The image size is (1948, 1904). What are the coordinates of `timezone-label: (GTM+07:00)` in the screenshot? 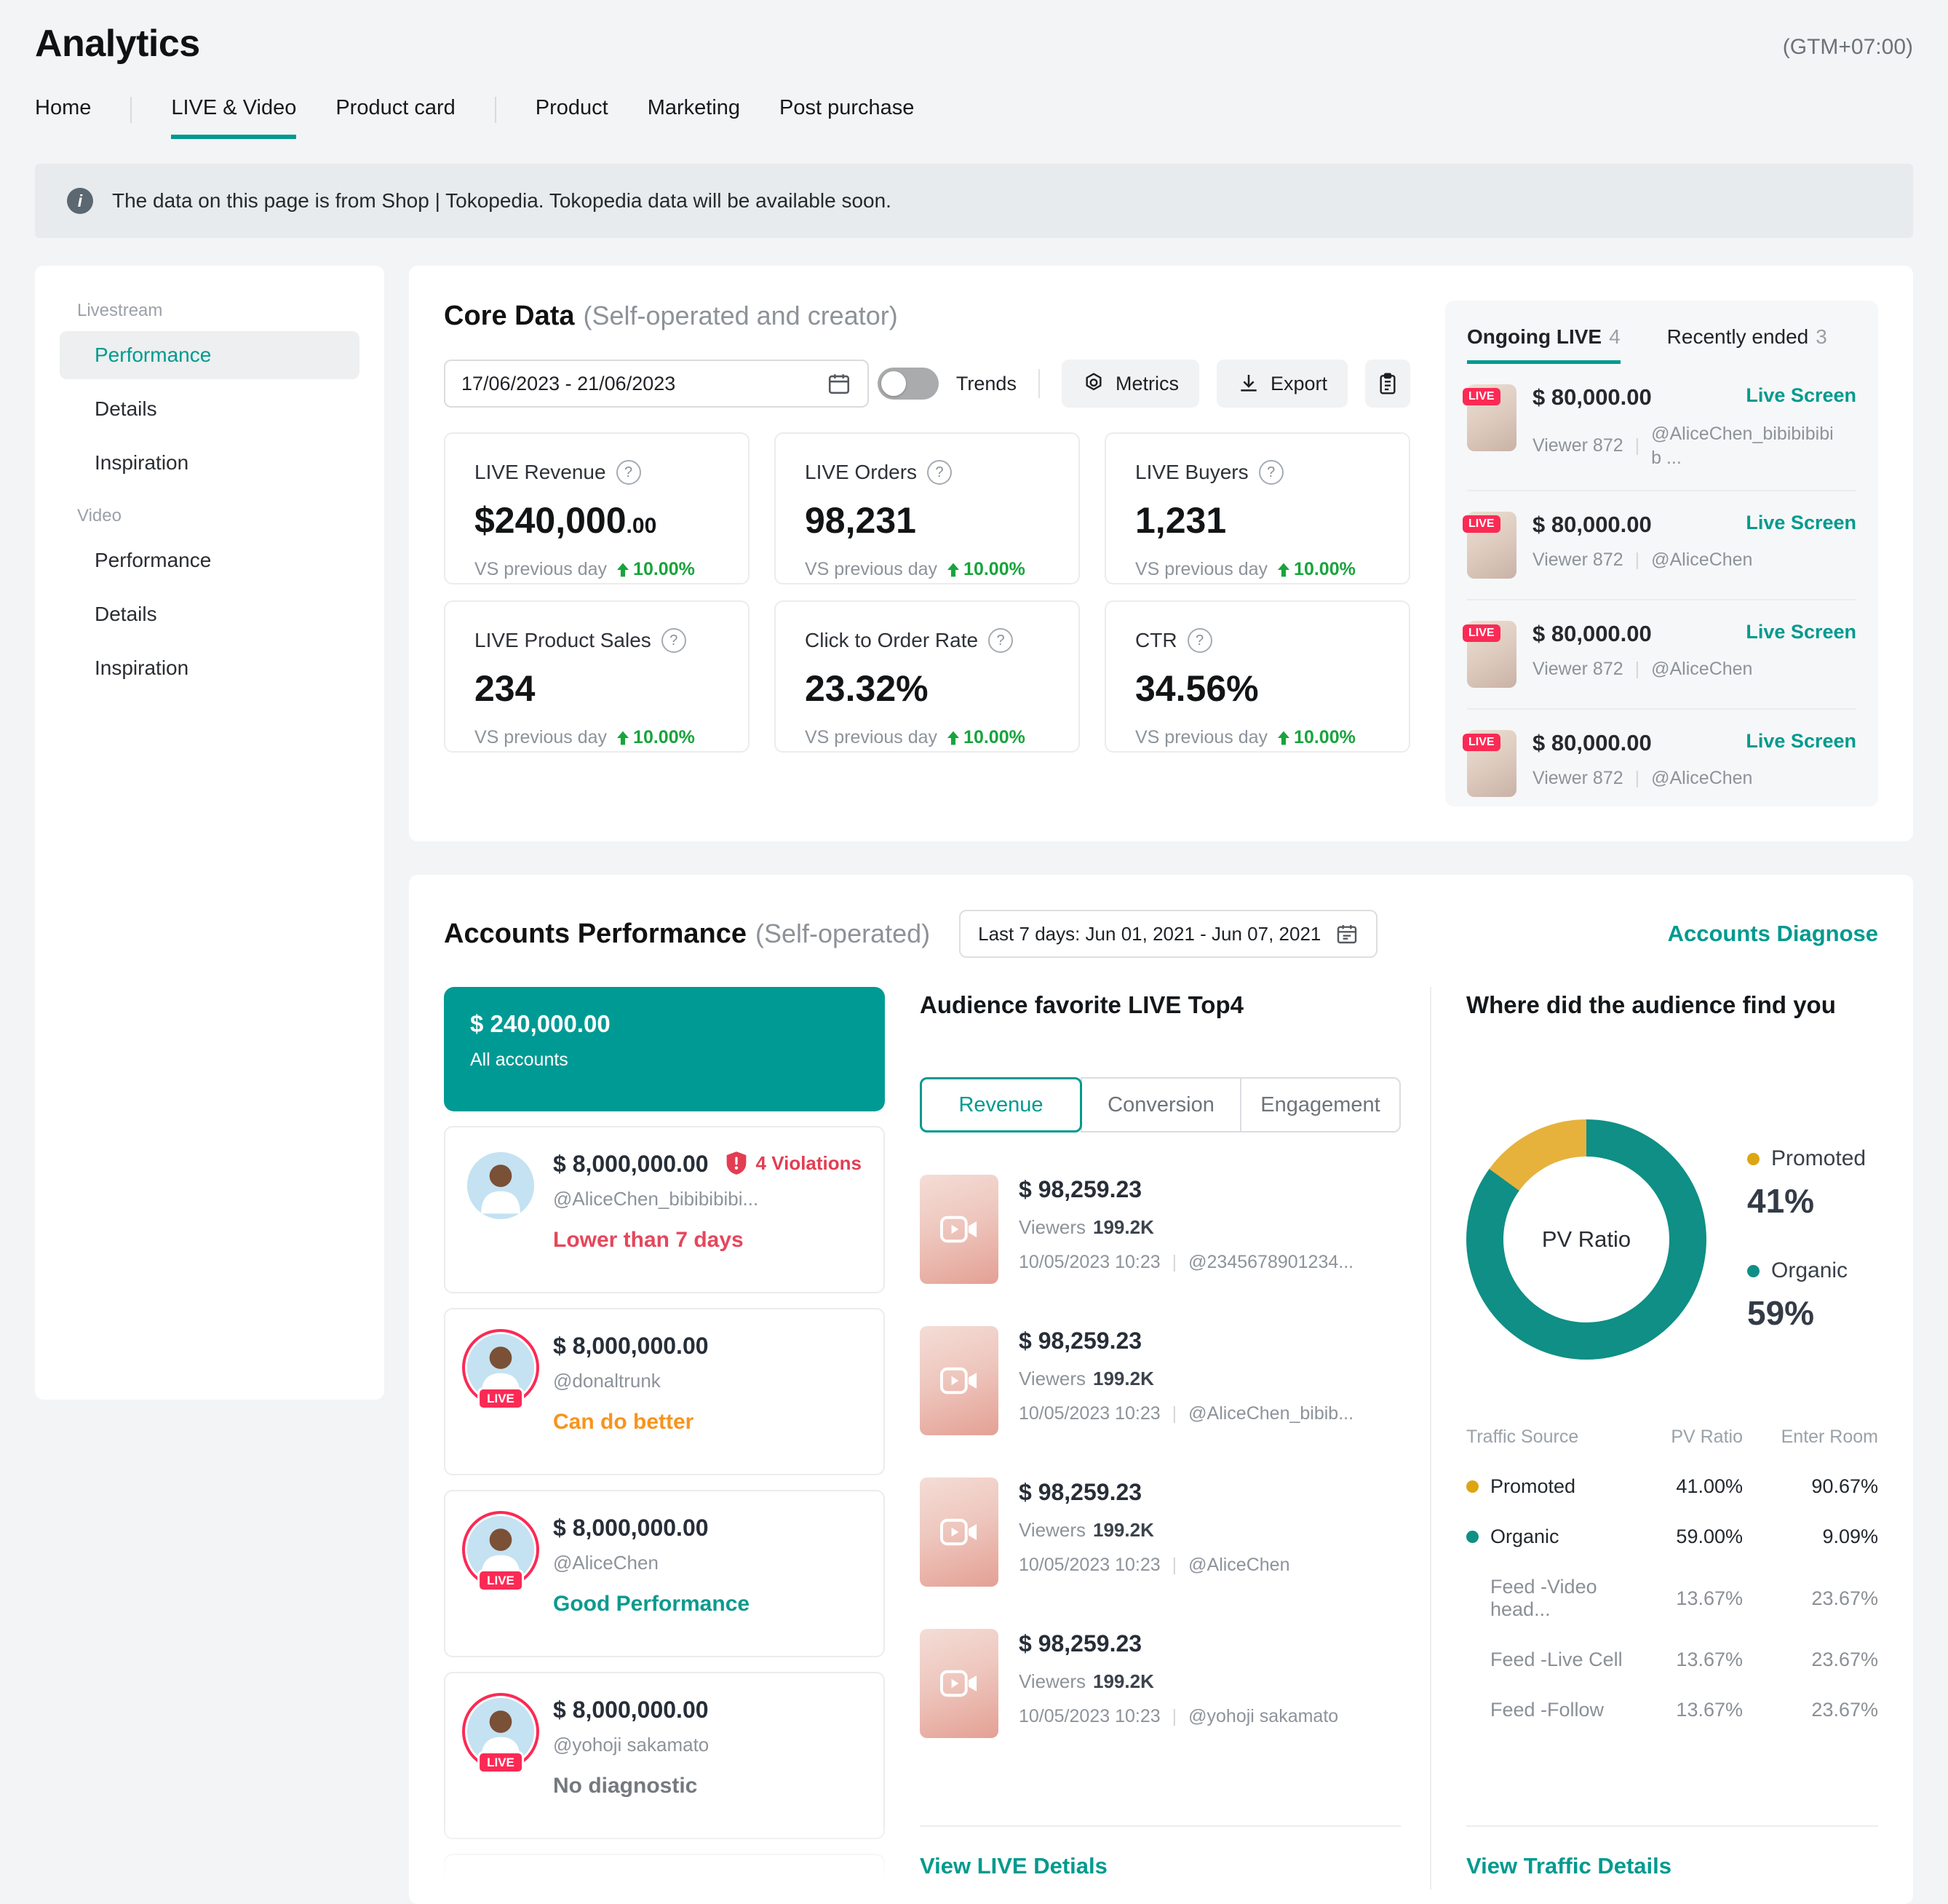 It's located at (1847, 47).